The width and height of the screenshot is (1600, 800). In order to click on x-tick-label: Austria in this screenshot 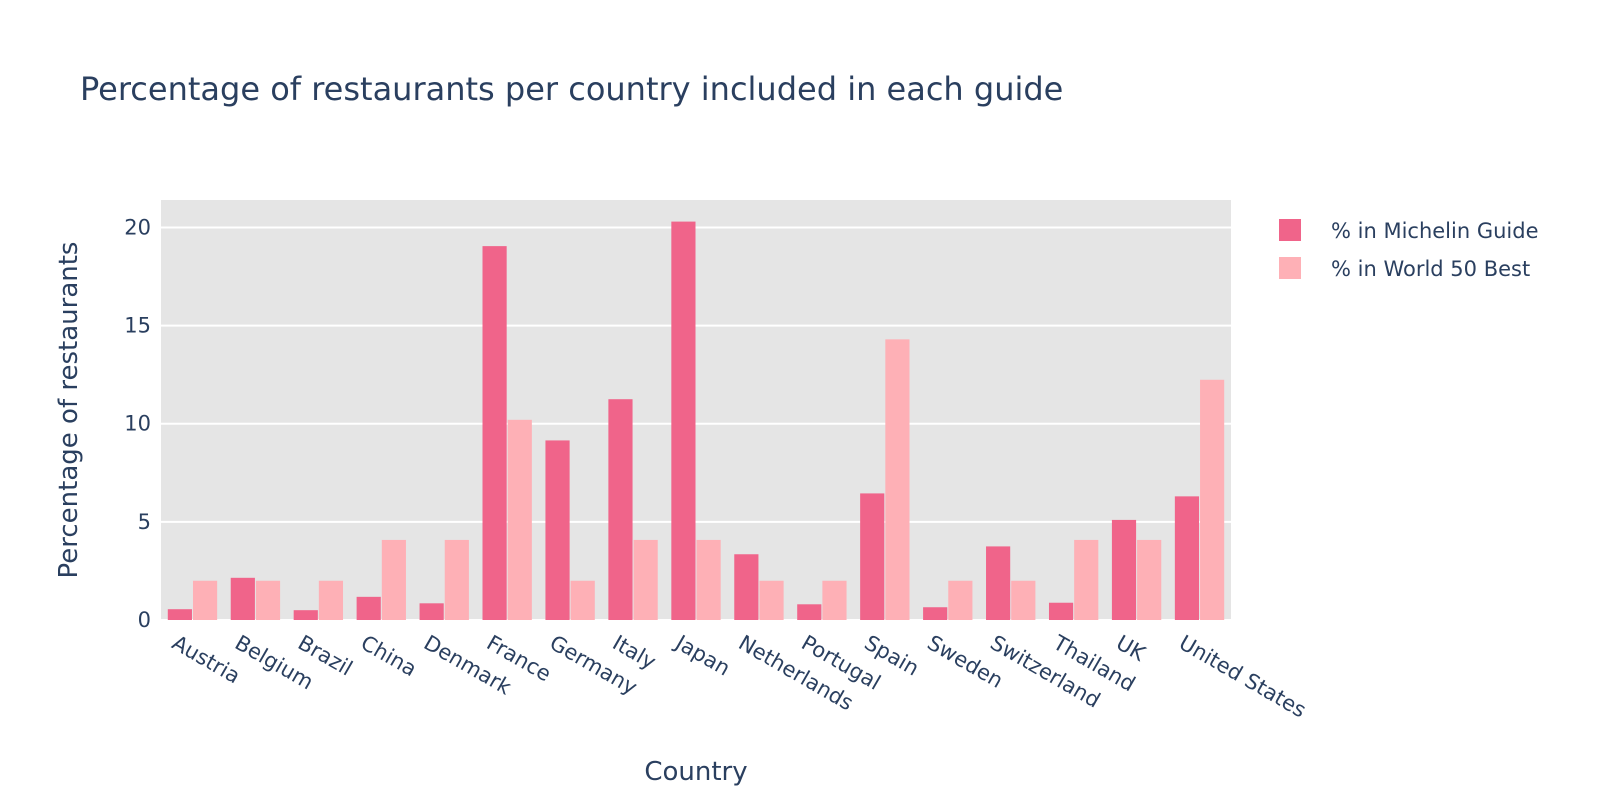, I will do `click(206, 660)`.